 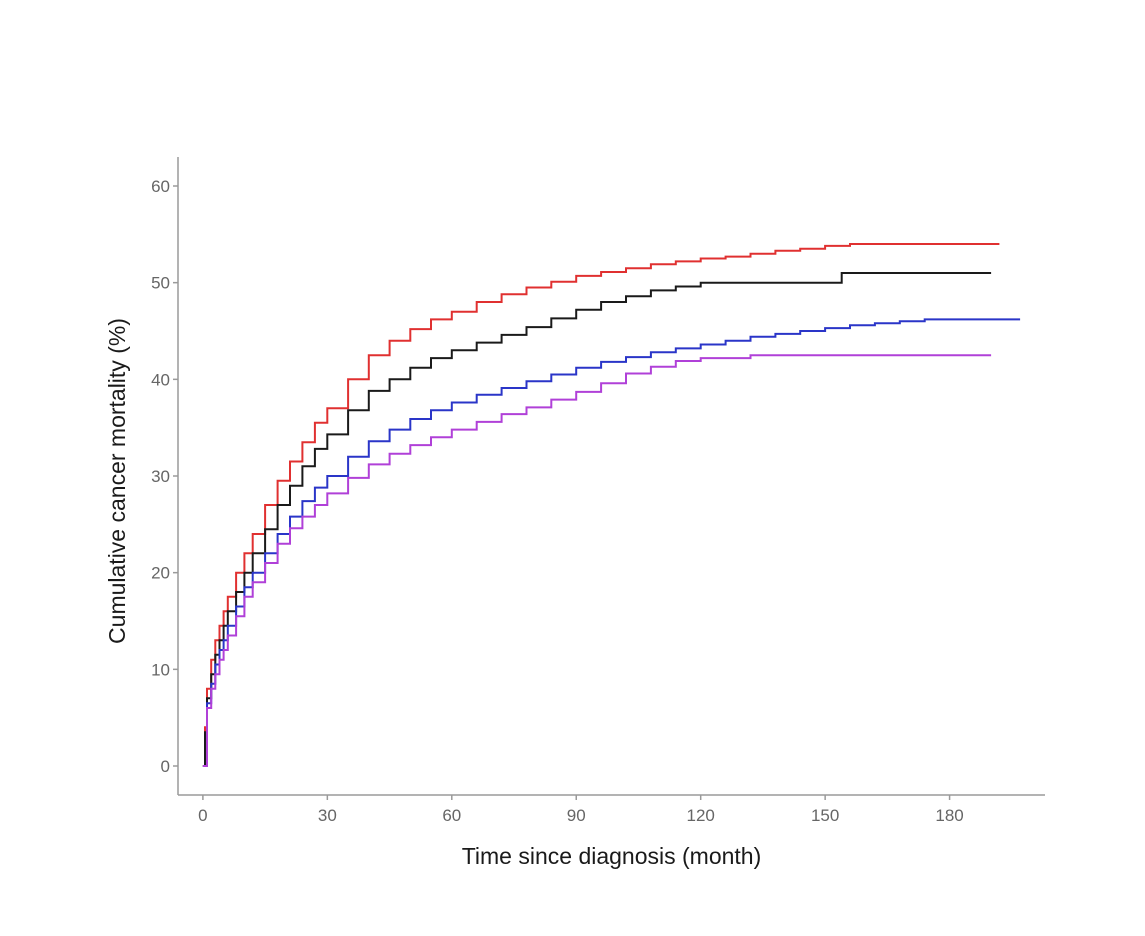 I want to click on x-tick-label: 90, so click(x=576, y=815).